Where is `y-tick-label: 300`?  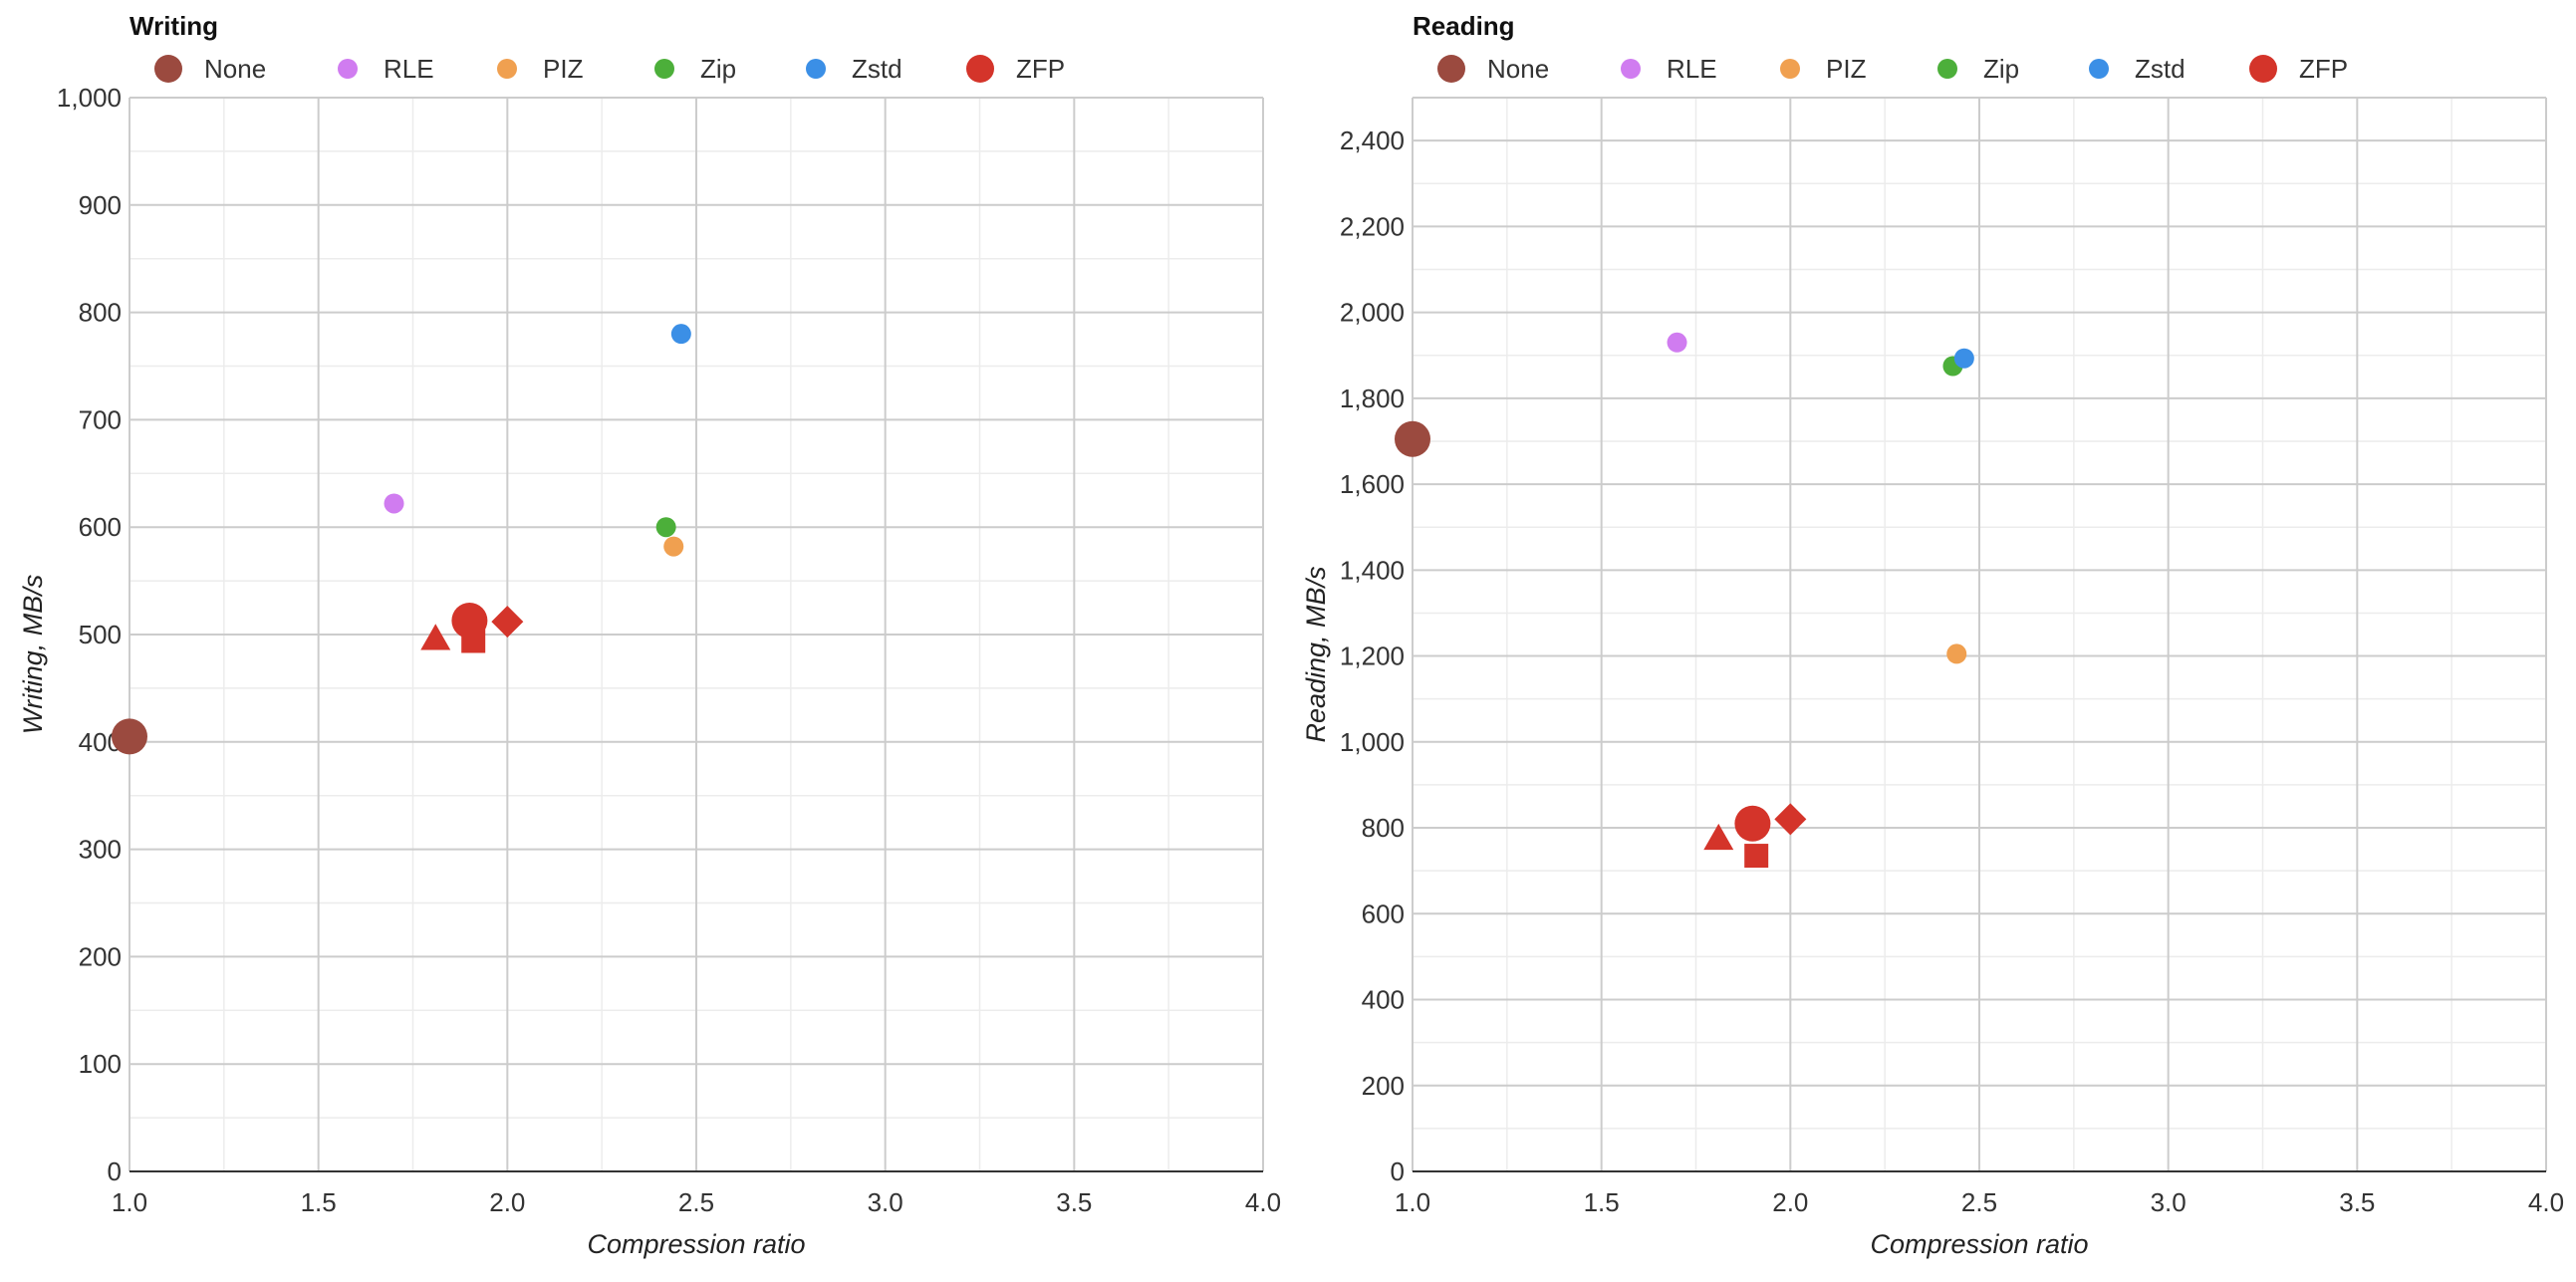
y-tick-label: 300 is located at coordinates (100, 850).